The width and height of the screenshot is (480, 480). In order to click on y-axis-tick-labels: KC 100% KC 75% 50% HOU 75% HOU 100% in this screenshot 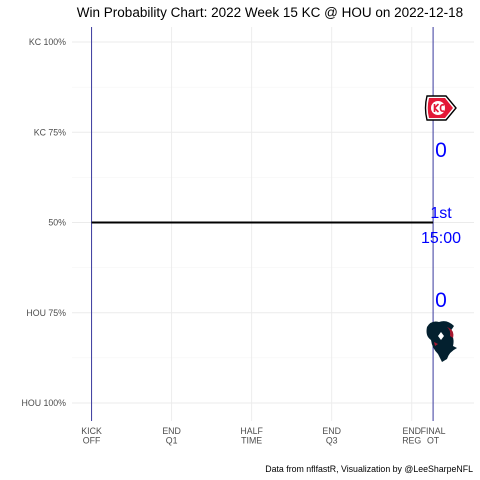, I will do `click(44, 222)`.